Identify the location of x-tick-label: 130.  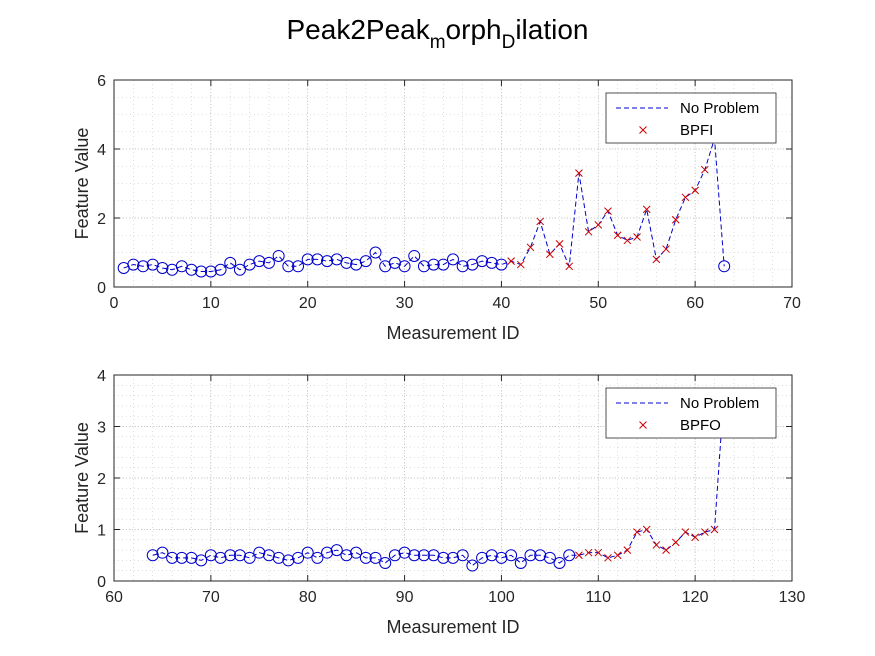
(792, 597).